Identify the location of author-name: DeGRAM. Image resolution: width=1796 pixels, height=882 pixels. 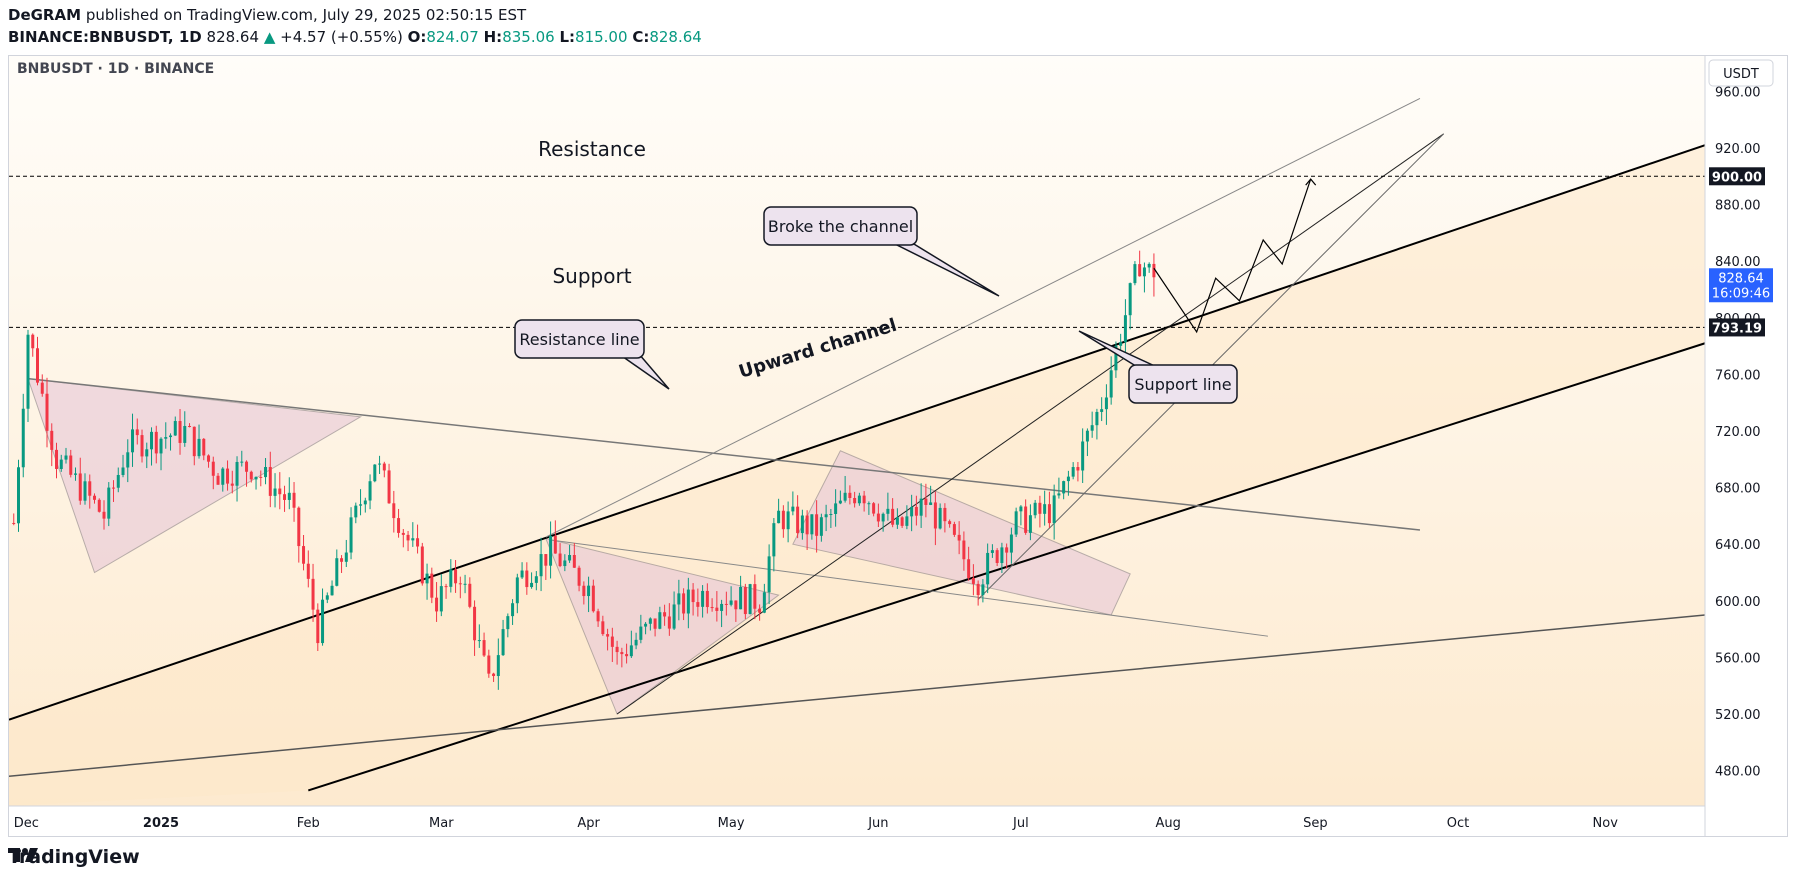
(45, 15).